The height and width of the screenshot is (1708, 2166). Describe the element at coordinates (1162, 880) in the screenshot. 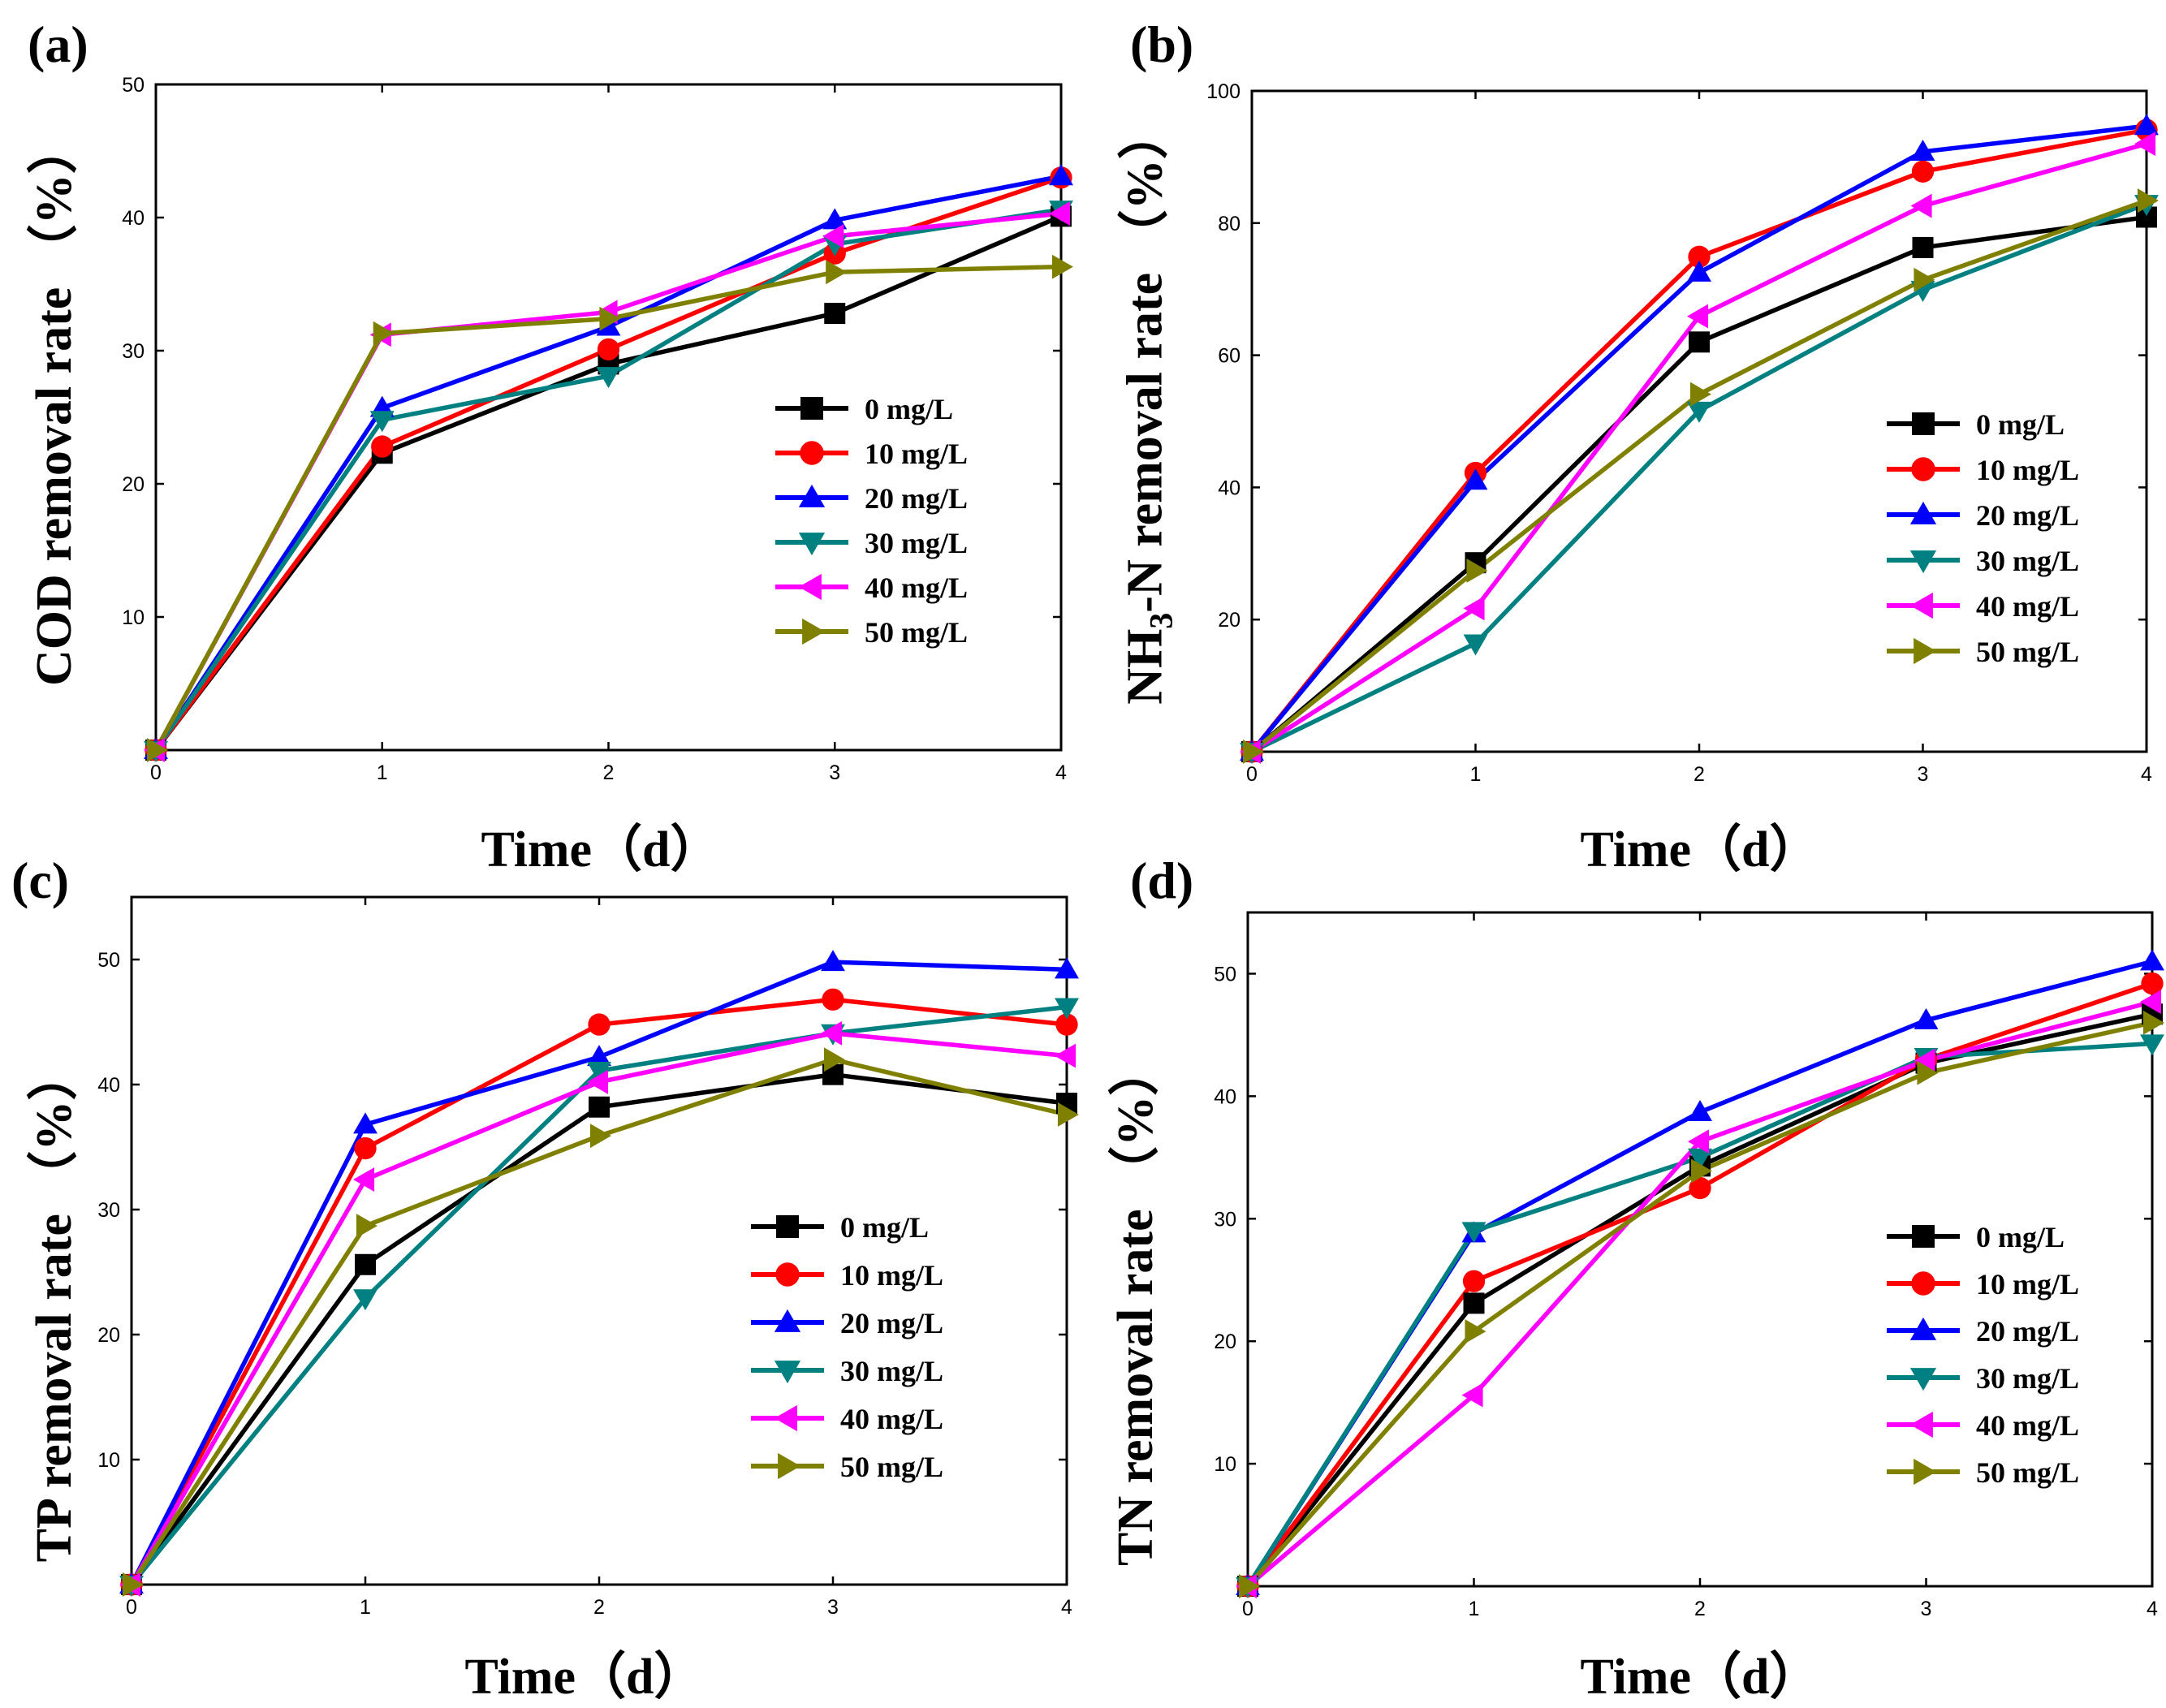

I see `panel-label-d: (d)` at that location.